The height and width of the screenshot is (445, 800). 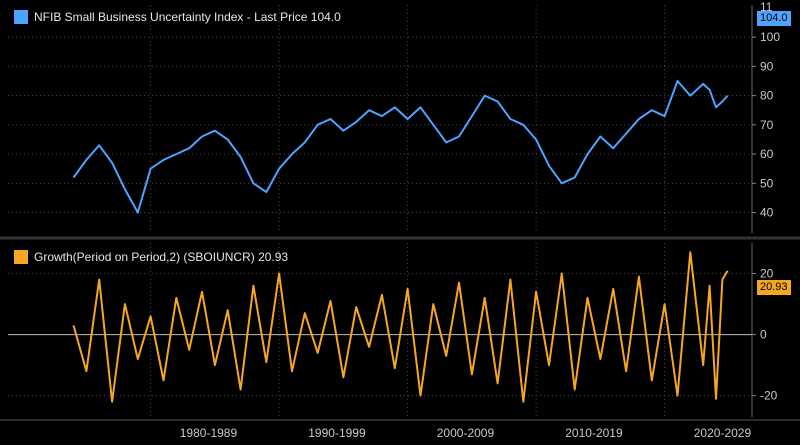 What do you see at coordinates (767, 96) in the screenshot?
I see `y-tick-label: 80` at bounding box center [767, 96].